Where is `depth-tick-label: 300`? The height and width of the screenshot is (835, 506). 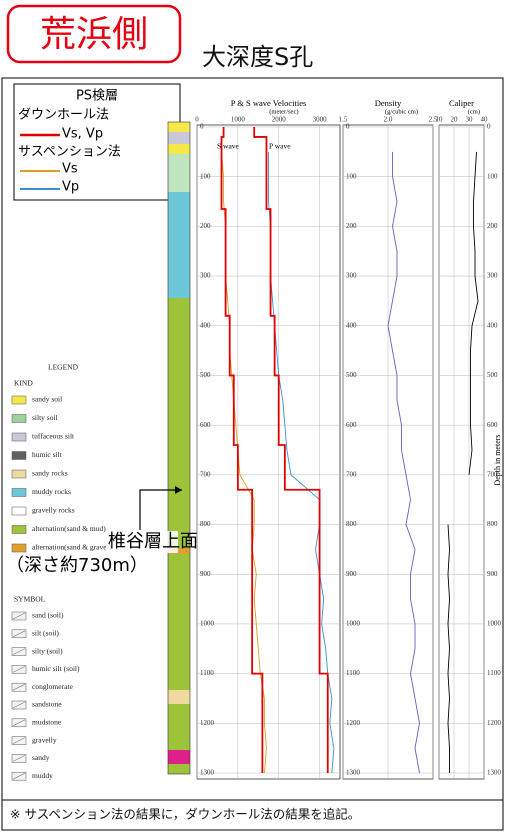 depth-tick-label: 300 is located at coordinates (351, 276).